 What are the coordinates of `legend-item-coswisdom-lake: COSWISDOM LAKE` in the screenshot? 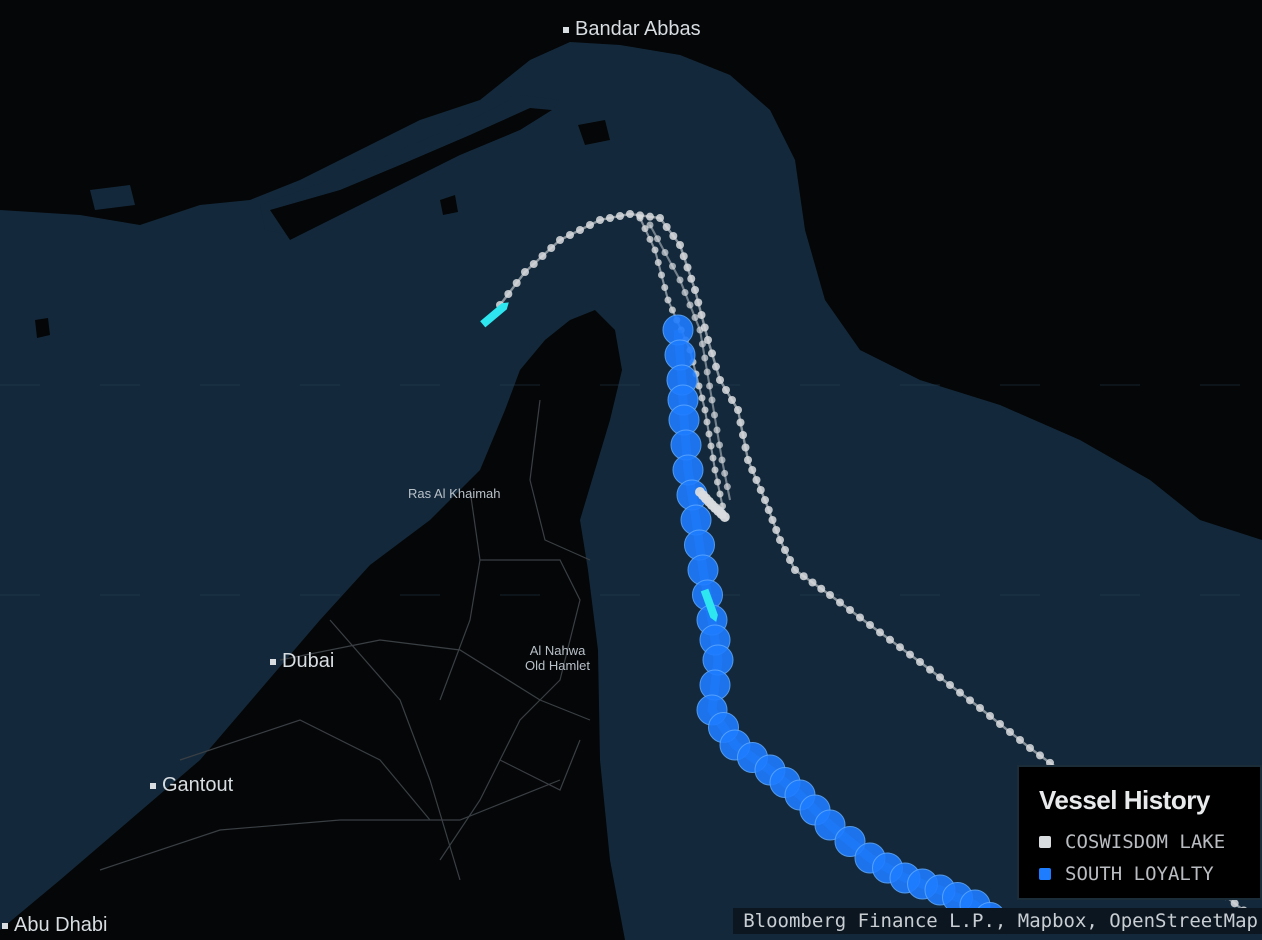 It's located at (1149, 842).